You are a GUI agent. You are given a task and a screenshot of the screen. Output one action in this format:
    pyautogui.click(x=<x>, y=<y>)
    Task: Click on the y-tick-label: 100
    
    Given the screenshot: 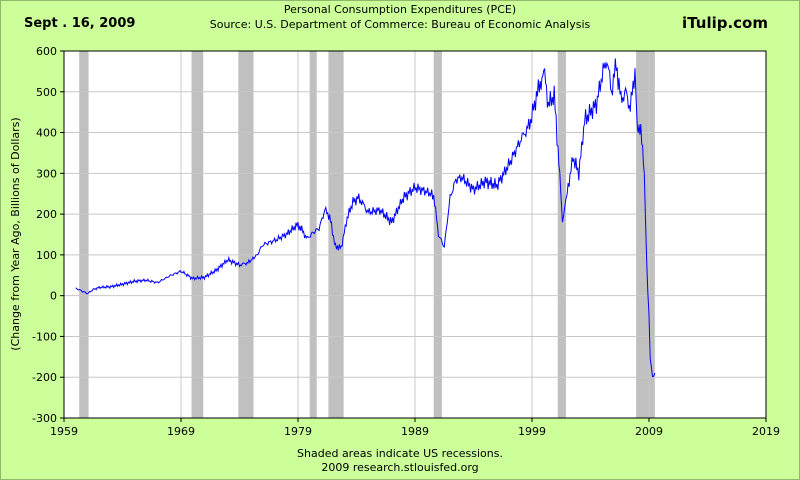 What is the action you would take?
    pyautogui.click(x=46, y=255)
    